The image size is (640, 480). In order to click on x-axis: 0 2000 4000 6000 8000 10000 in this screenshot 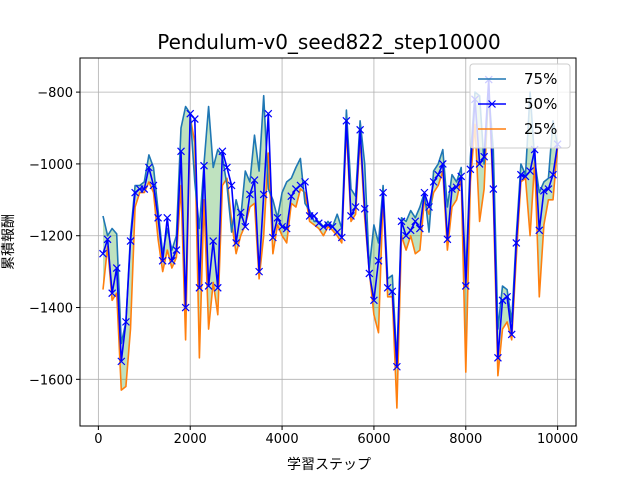, I will do `click(336, 436)`.